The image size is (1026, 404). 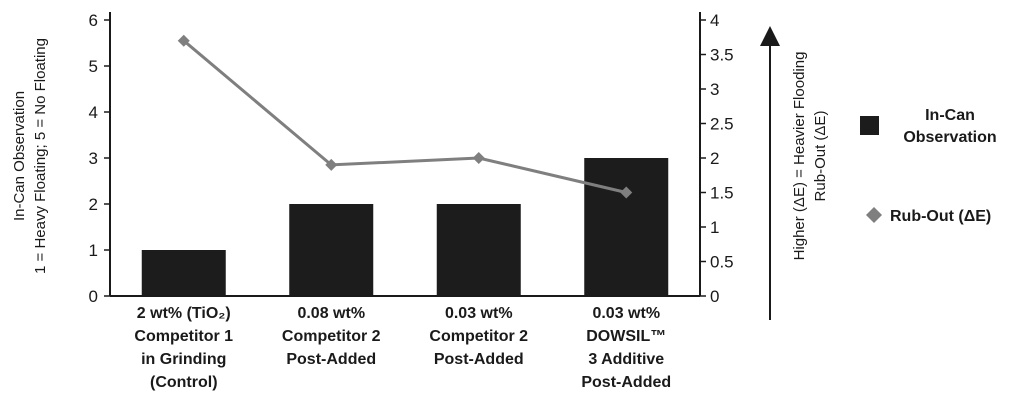 I want to click on category-label-line: 2 wt% (TiO₂), so click(x=184, y=313).